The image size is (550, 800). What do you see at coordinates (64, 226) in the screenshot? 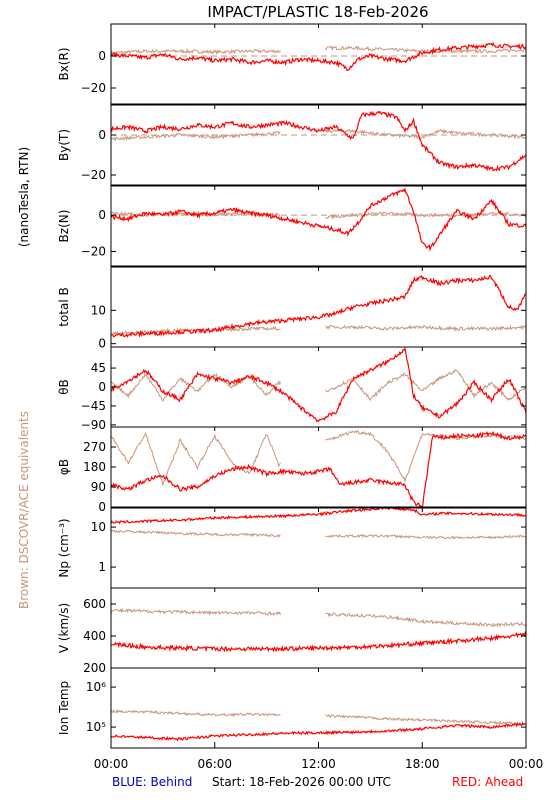
I see `panel-3-ylabel: Bz(N)` at bounding box center [64, 226].